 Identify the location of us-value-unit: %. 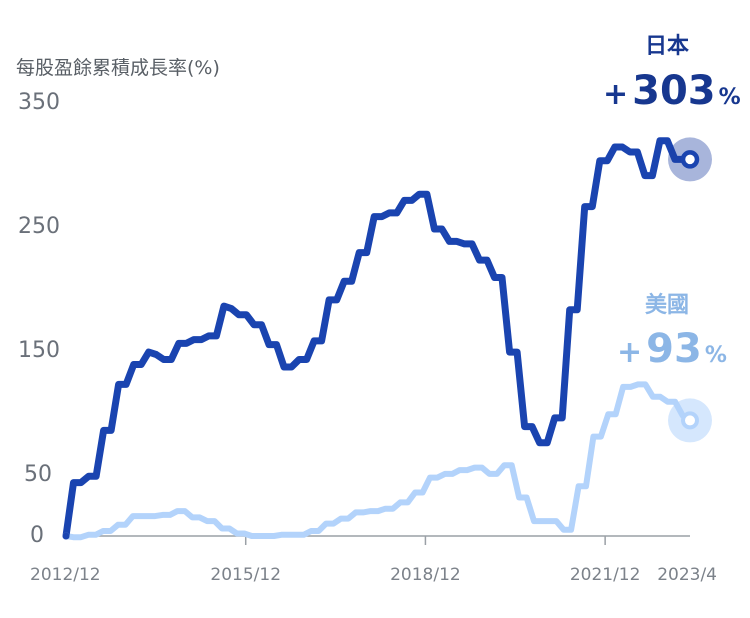
(716, 355).